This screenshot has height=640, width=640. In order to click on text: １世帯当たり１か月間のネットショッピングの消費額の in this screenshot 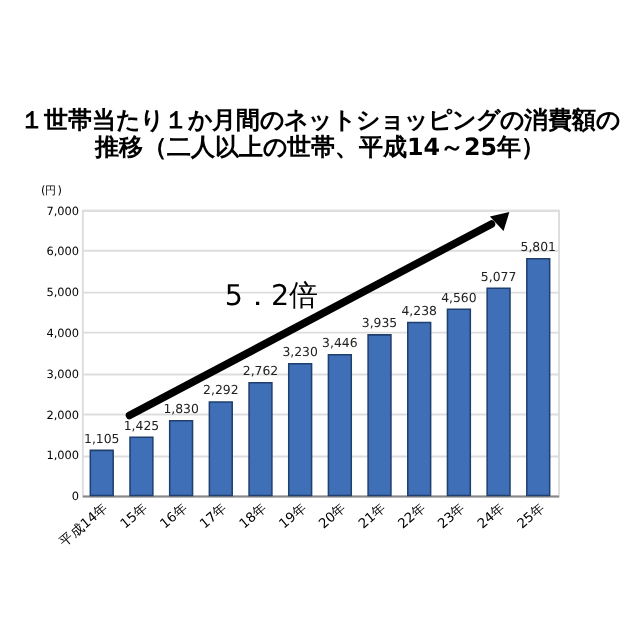, I will do `click(320, 119)`.